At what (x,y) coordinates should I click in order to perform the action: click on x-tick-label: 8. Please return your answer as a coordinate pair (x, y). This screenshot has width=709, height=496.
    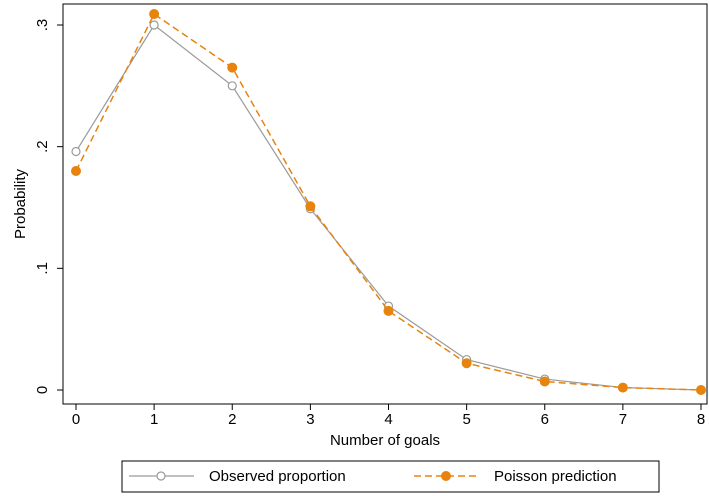
    Looking at the image, I should click on (701, 419).